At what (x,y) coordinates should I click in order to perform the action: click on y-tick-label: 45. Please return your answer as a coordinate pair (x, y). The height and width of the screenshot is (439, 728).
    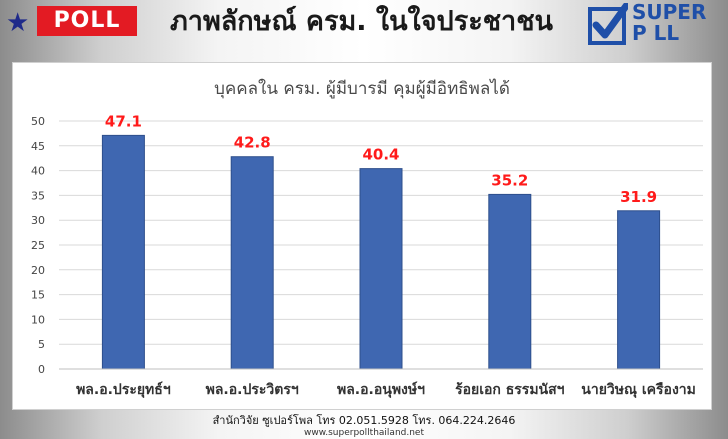
    Looking at the image, I should click on (38, 146).